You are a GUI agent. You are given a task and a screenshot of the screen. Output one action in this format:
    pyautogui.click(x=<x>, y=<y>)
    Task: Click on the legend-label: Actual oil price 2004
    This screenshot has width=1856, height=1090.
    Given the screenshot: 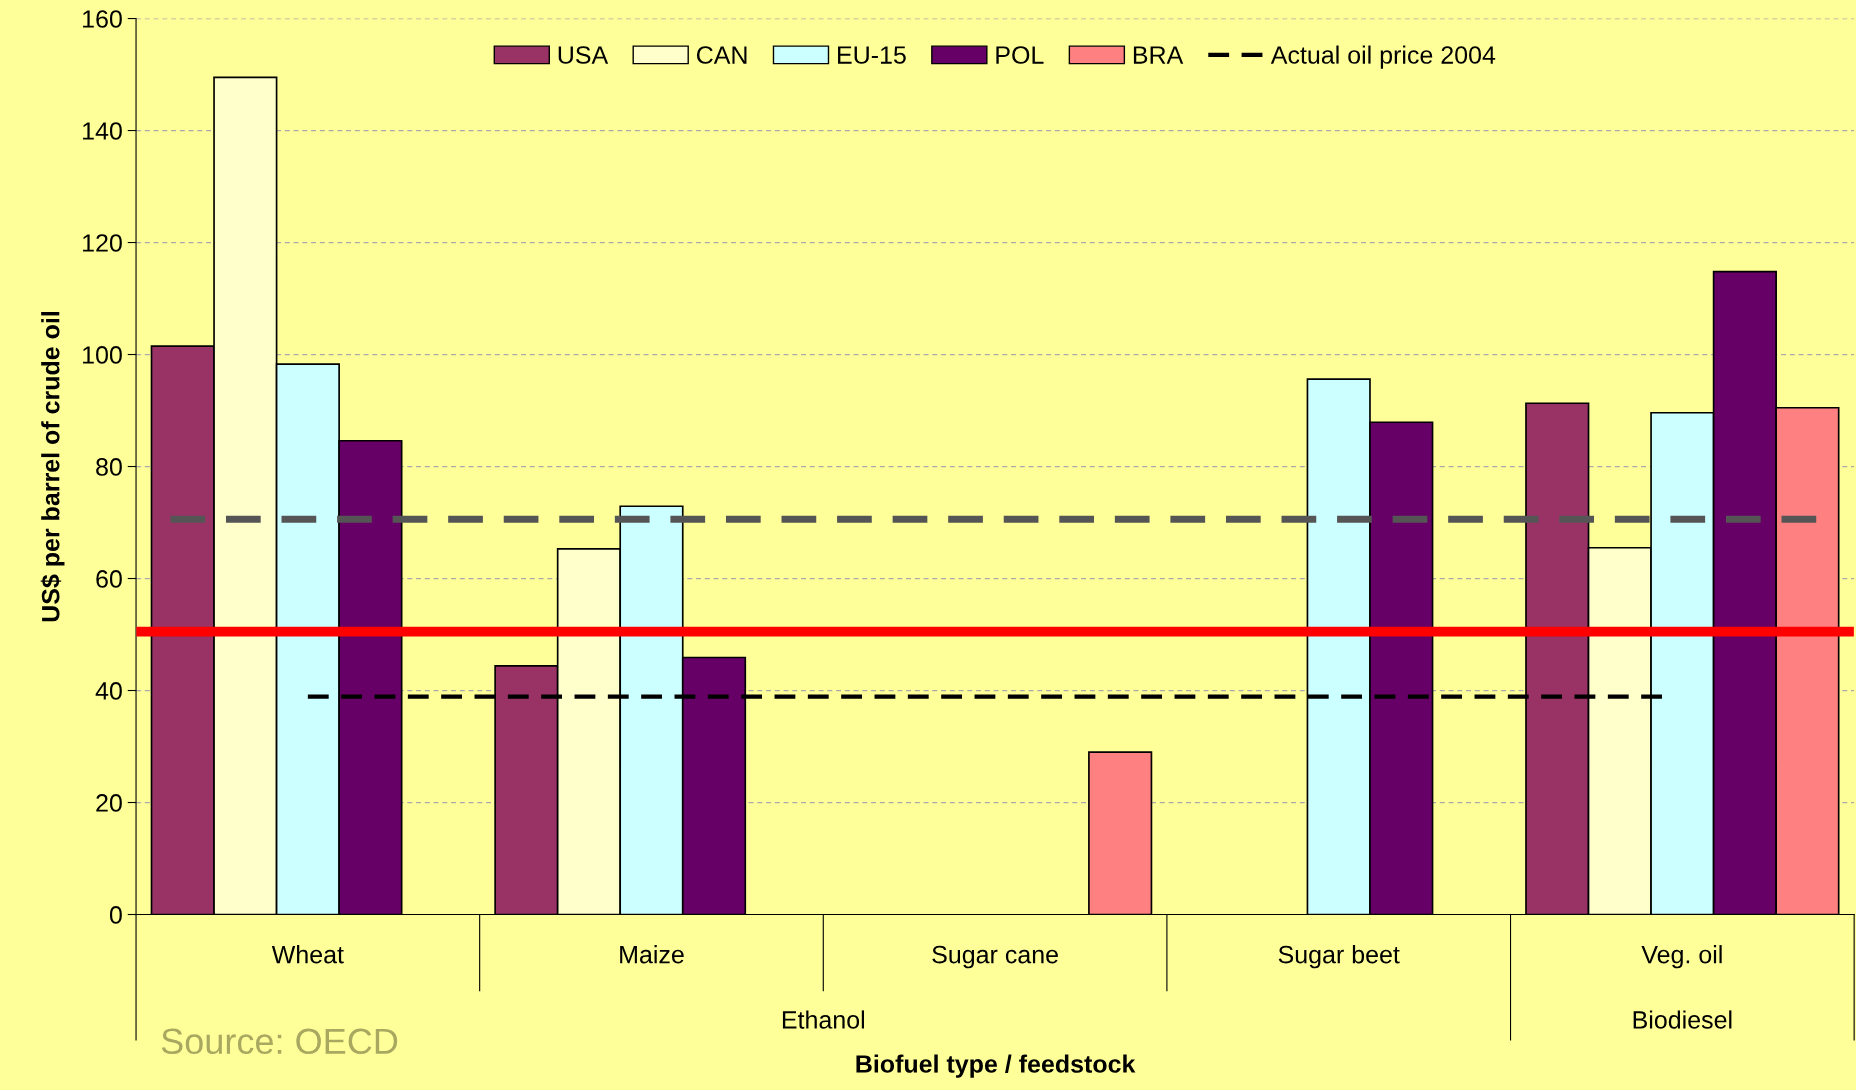 What is the action you would take?
    pyautogui.click(x=1383, y=57)
    